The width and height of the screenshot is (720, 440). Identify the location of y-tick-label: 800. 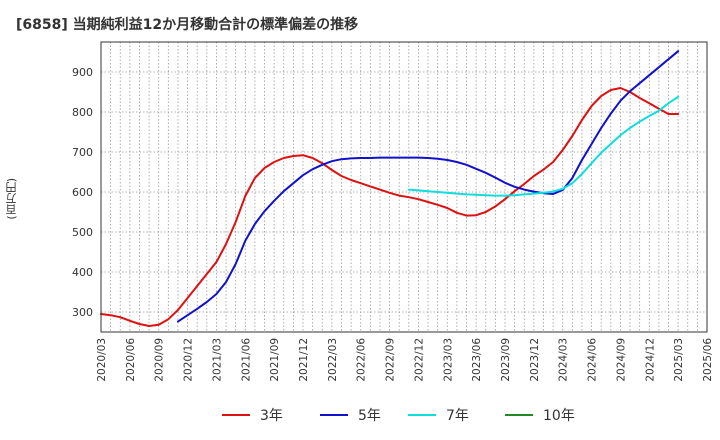
(82, 112).